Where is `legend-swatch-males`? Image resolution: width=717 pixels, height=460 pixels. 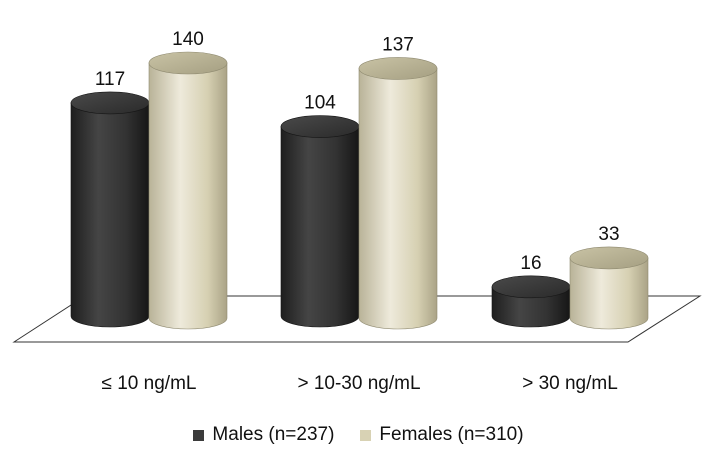 legend-swatch-males is located at coordinates (199, 435).